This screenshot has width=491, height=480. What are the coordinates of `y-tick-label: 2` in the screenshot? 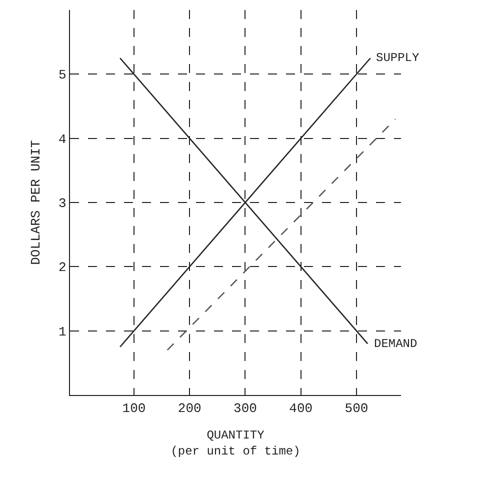 It's located at (62, 268).